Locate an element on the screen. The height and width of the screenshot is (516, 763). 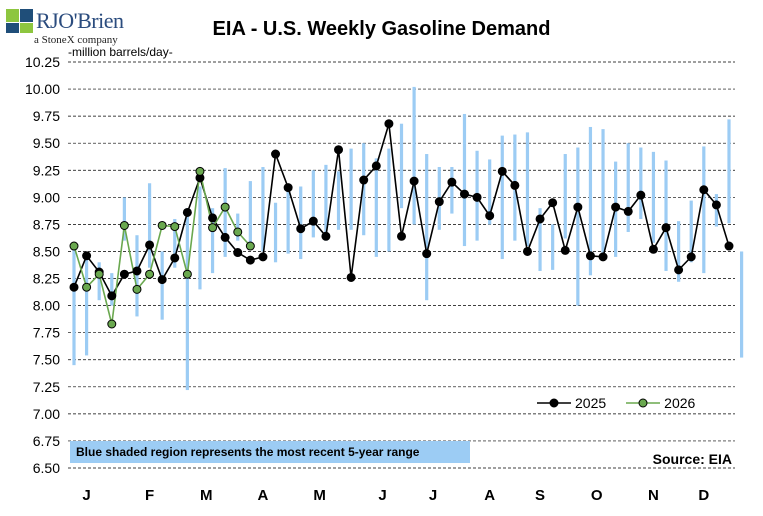
x-month-label: F is located at coordinates (149, 495).